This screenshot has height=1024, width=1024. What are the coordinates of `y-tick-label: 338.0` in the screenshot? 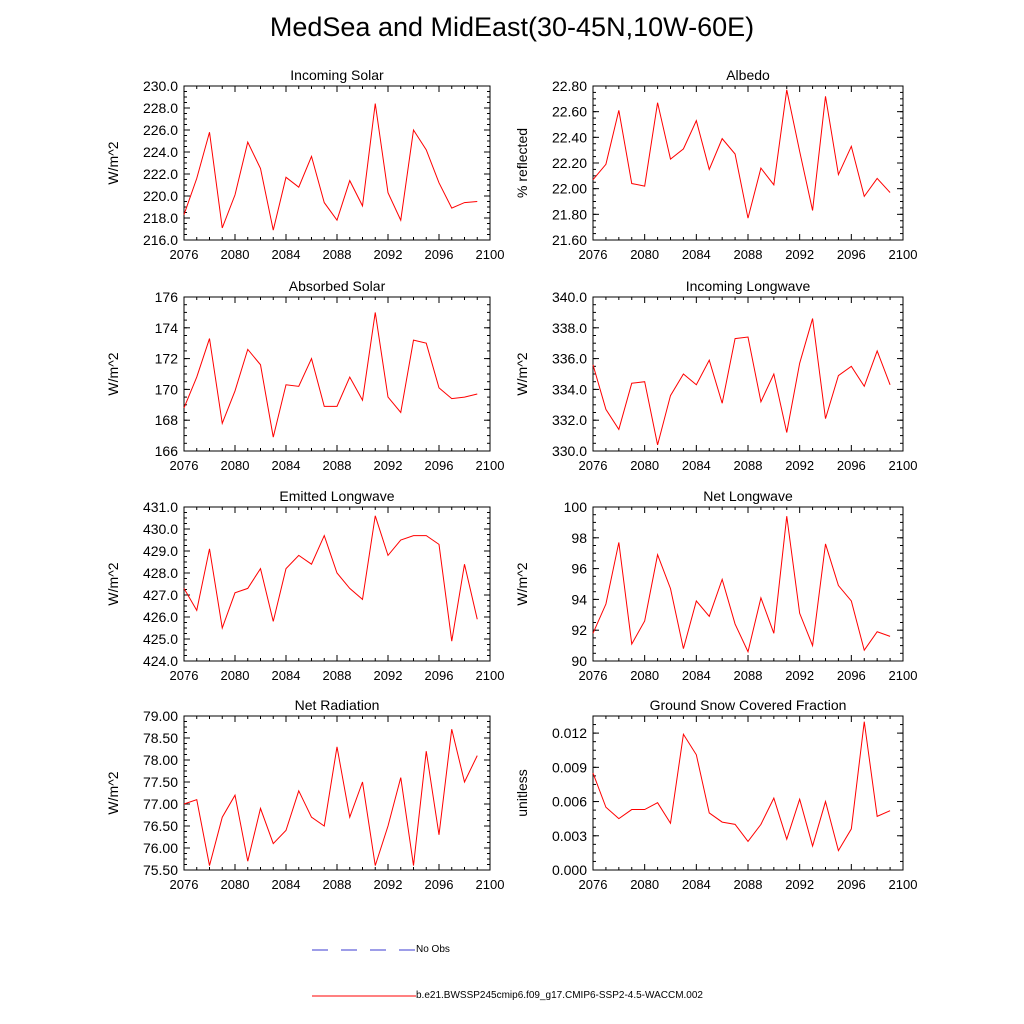 It's located at (569, 328).